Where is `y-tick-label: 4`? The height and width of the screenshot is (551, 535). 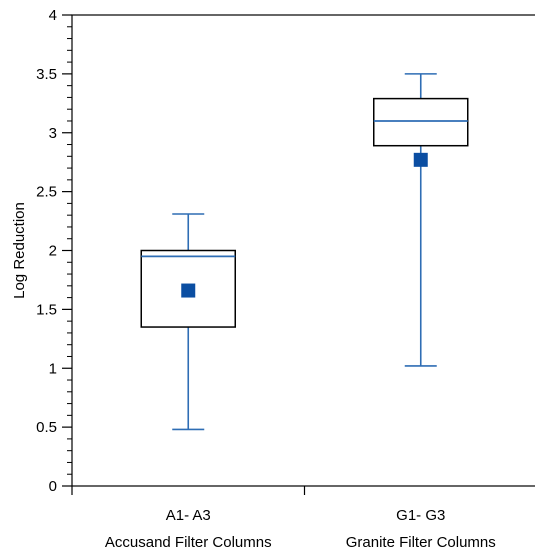
y-tick-label: 4 is located at coordinates (53, 15).